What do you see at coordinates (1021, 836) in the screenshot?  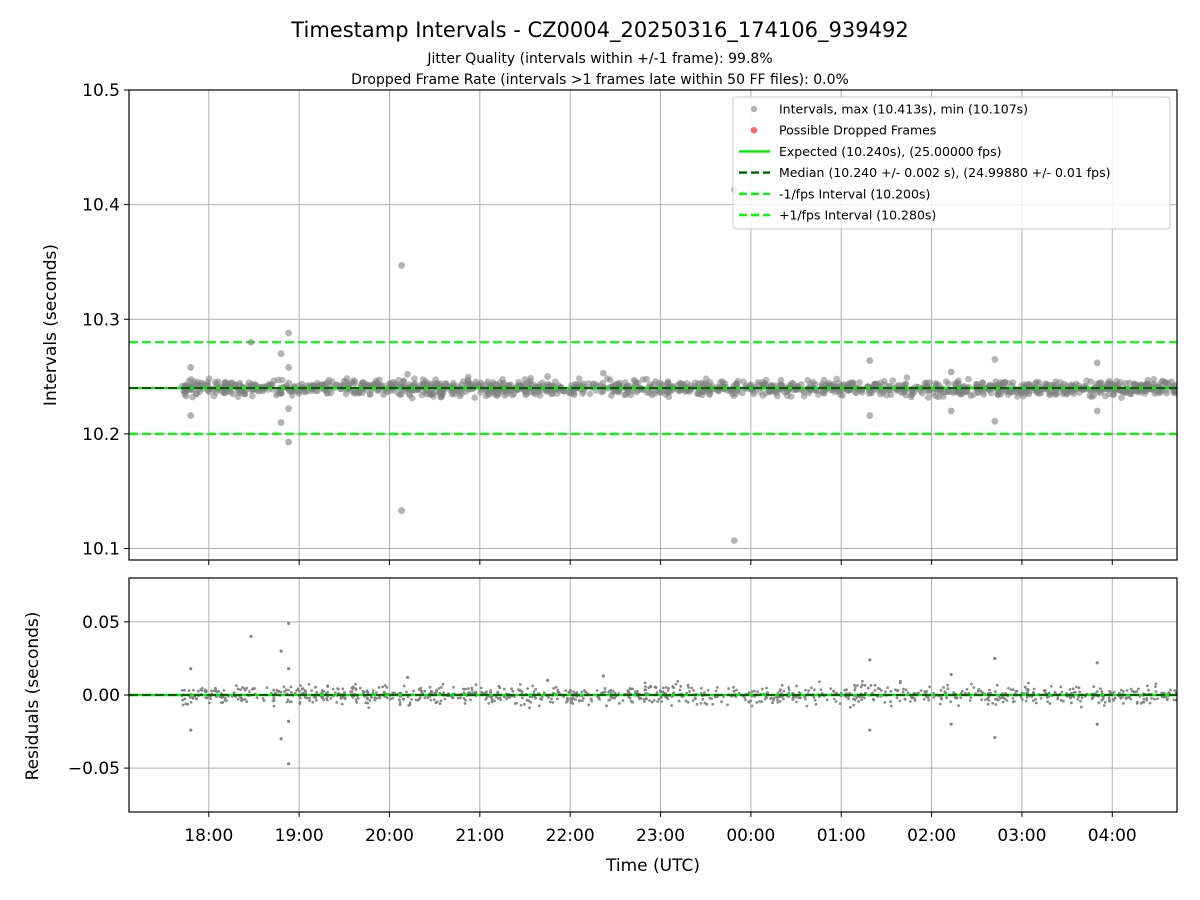 I see `x-tick-label: 03:00` at bounding box center [1021, 836].